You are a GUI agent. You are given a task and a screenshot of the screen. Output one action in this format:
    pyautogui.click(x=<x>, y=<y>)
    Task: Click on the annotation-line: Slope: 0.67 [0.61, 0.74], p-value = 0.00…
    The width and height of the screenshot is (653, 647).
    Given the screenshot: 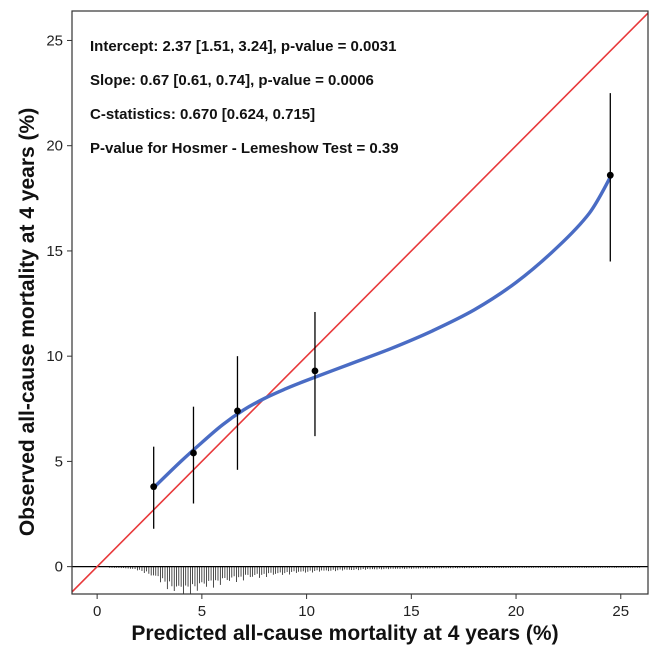 What is the action you would take?
    pyautogui.click(x=232, y=80)
    